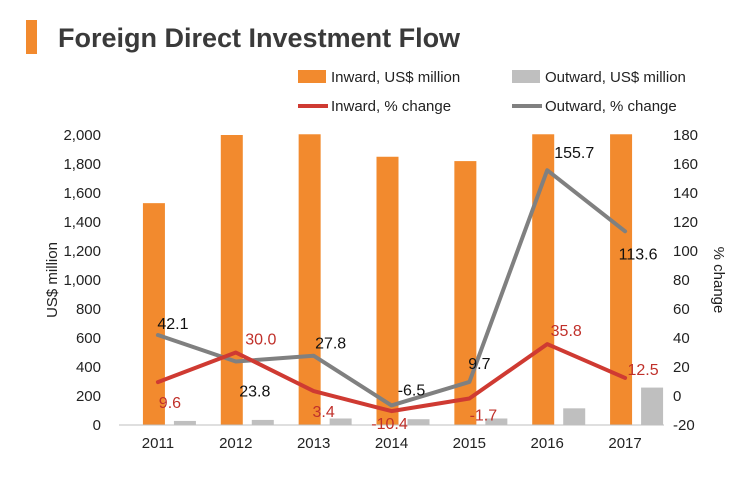 Image resolution: width=750 pixels, height=480 pixels. Describe the element at coordinates (574, 153) in the screenshot. I see `outward-pct-data-label: 155.7` at that location.